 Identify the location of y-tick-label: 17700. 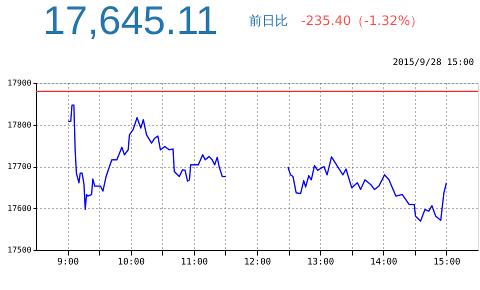
(19, 166).